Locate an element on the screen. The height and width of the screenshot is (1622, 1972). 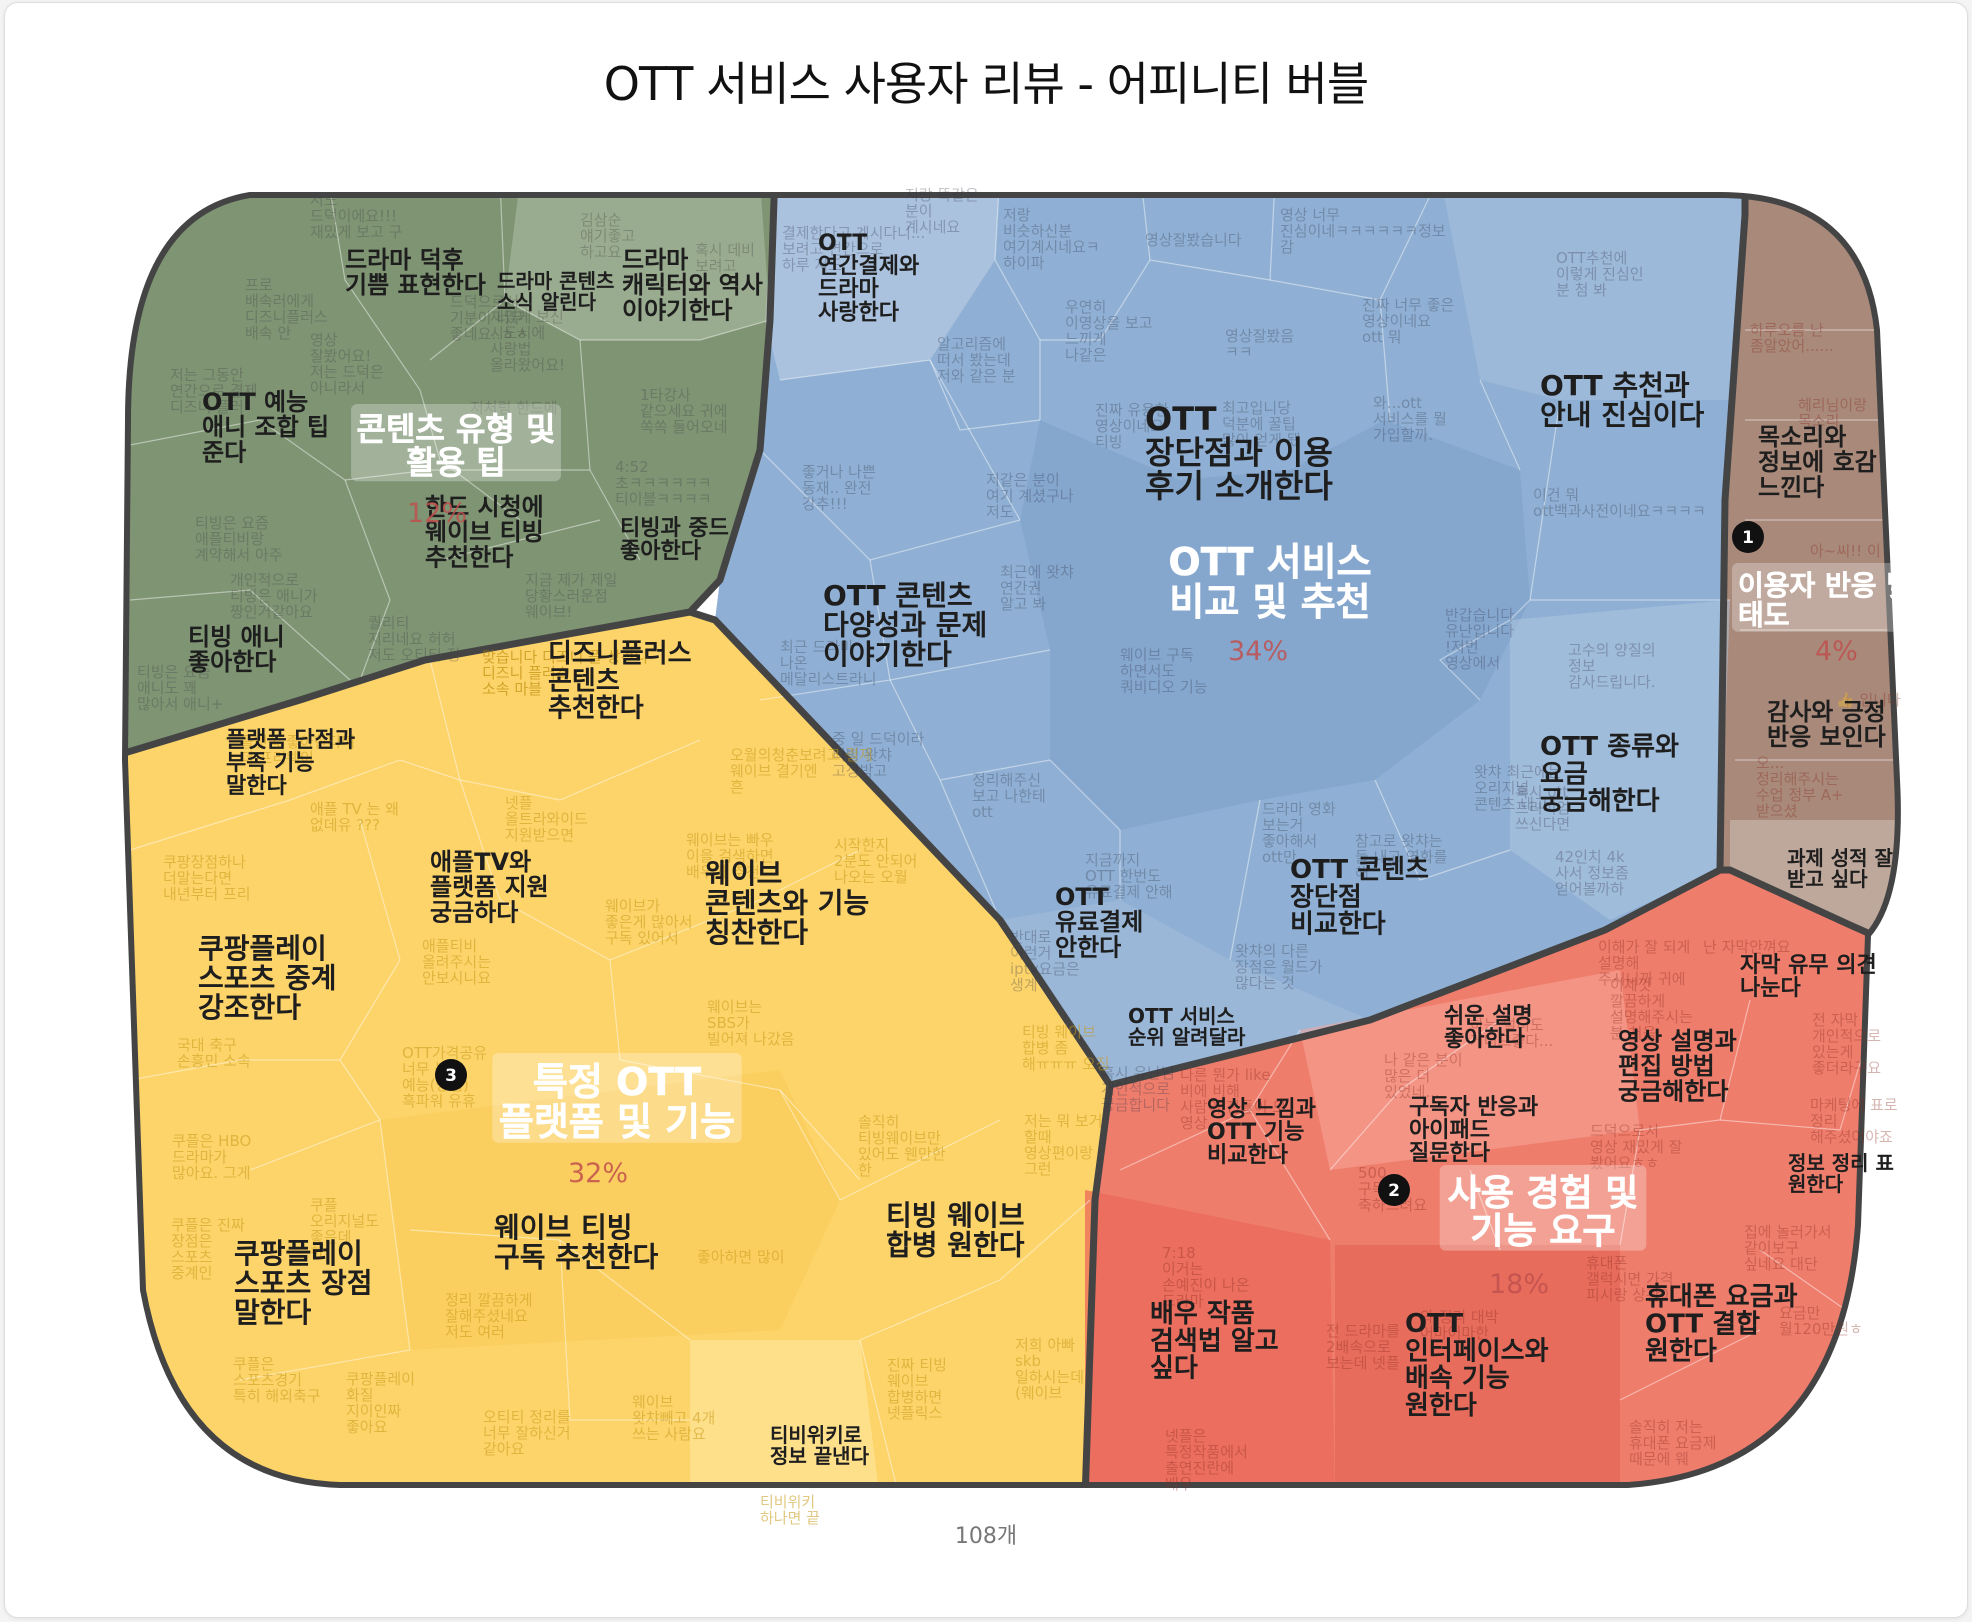
theme-label: OTT 콘텐츠 장단점 비교한다 is located at coordinates (1359, 897).